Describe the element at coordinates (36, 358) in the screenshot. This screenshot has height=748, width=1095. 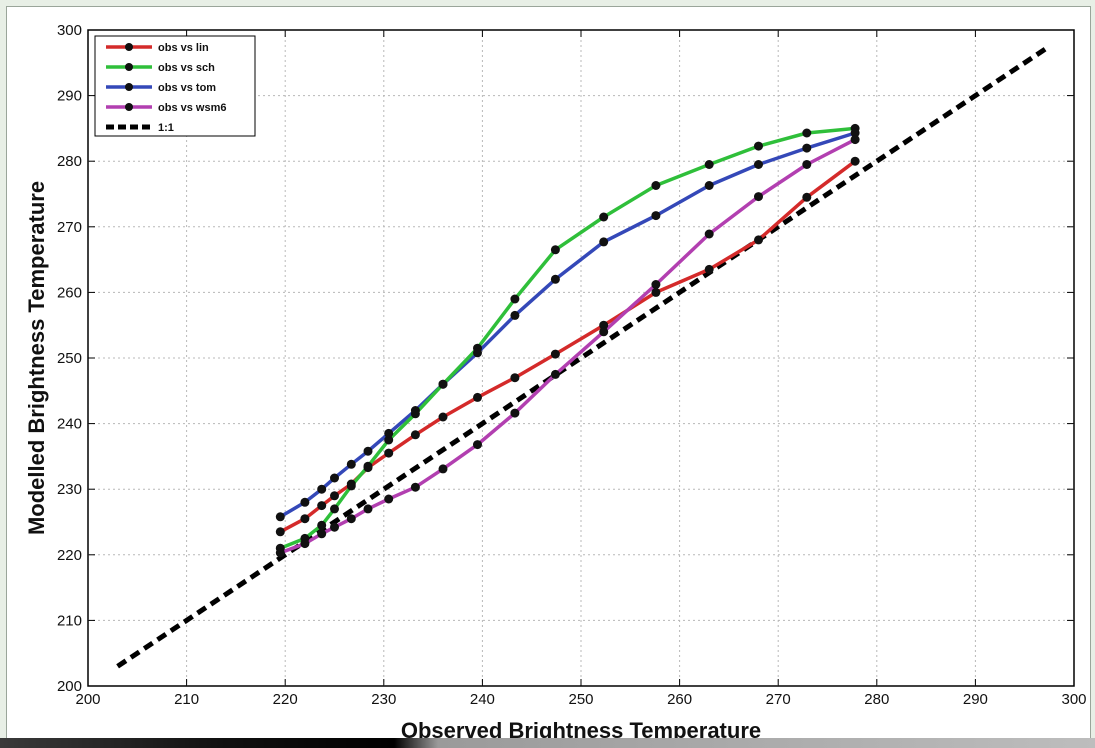
I see `y-axis-title: Modelled Brightness Temperature` at that location.